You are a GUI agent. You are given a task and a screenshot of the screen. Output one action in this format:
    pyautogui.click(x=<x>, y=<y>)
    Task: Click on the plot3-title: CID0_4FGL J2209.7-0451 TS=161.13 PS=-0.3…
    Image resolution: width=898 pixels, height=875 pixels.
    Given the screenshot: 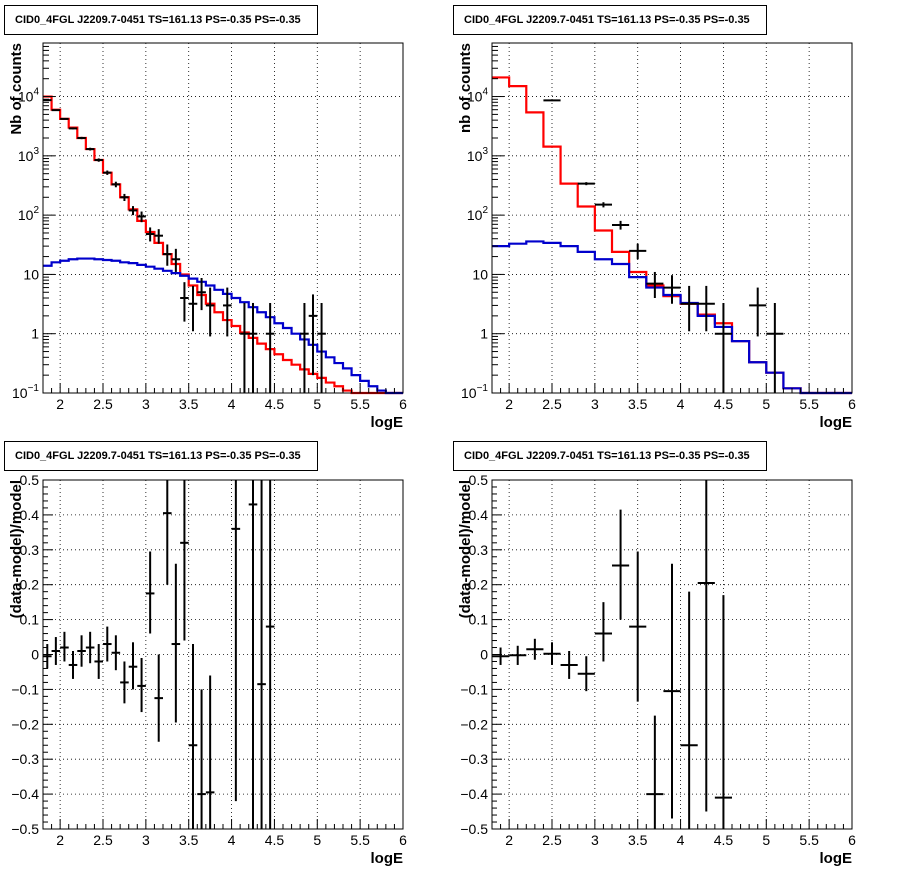 What is the action you would take?
    pyautogui.click(x=161, y=456)
    